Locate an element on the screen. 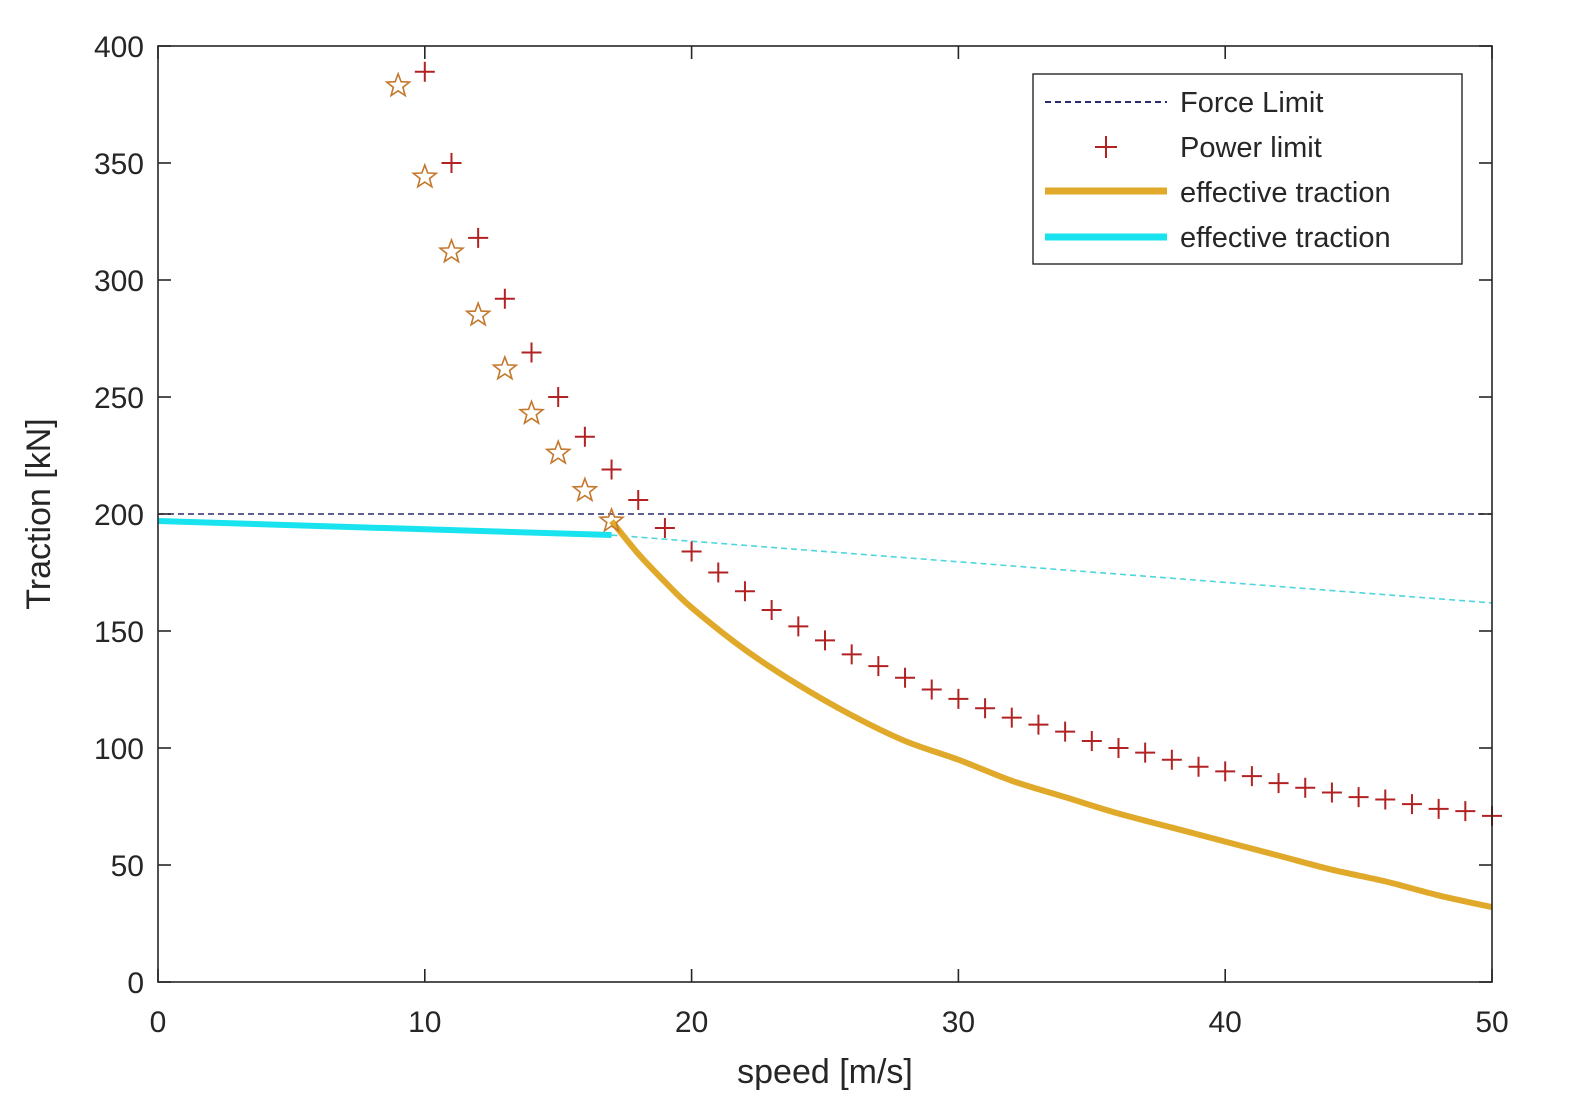 Image resolution: width=1572 pixels, height=1109 pixels. y-tick-label: 0 is located at coordinates (135, 983).